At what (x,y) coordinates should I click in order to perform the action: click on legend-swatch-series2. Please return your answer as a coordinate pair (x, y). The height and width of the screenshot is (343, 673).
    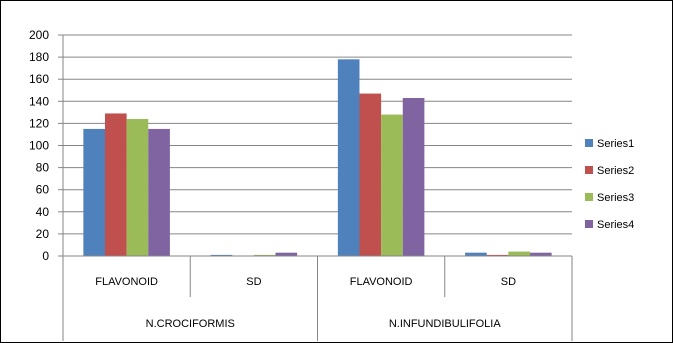
    Looking at the image, I should click on (589, 170).